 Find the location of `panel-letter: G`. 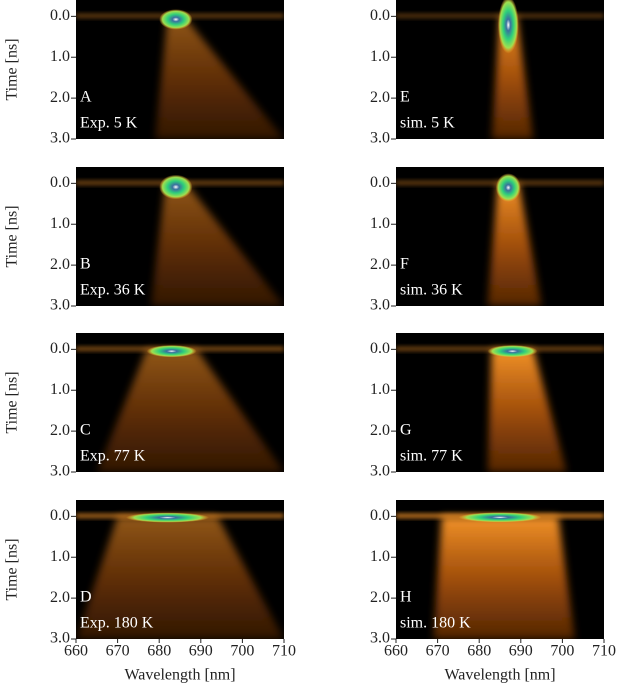

panel-letter: G is located at coordinates (406, 430).